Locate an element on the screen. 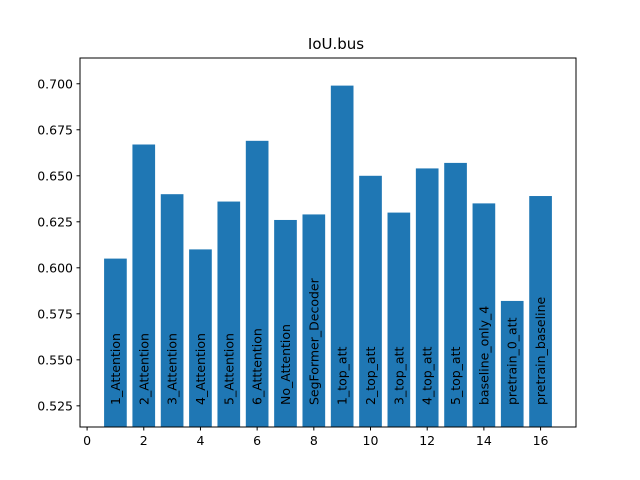 Image resolution: width=640 pixels, height=480 pixels. y-tick-label-1: 0.550 is located at coordinates (55, 359).